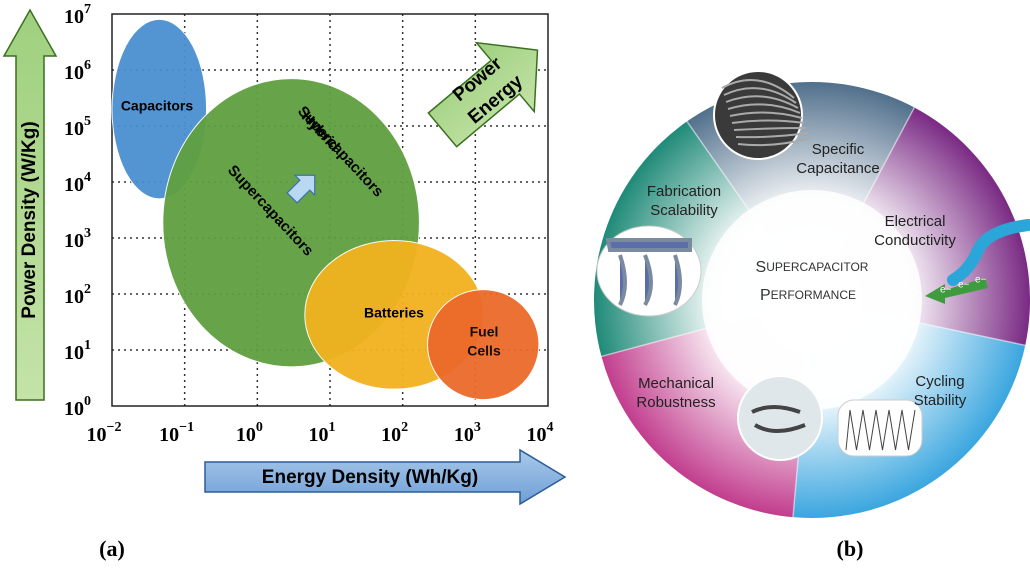 The width and height of the screenshot is (1030, 571). Describe the element at coordinates (812, 267) in the screenshot. I see `center-label: SUPERCAPACITOR` at that location.